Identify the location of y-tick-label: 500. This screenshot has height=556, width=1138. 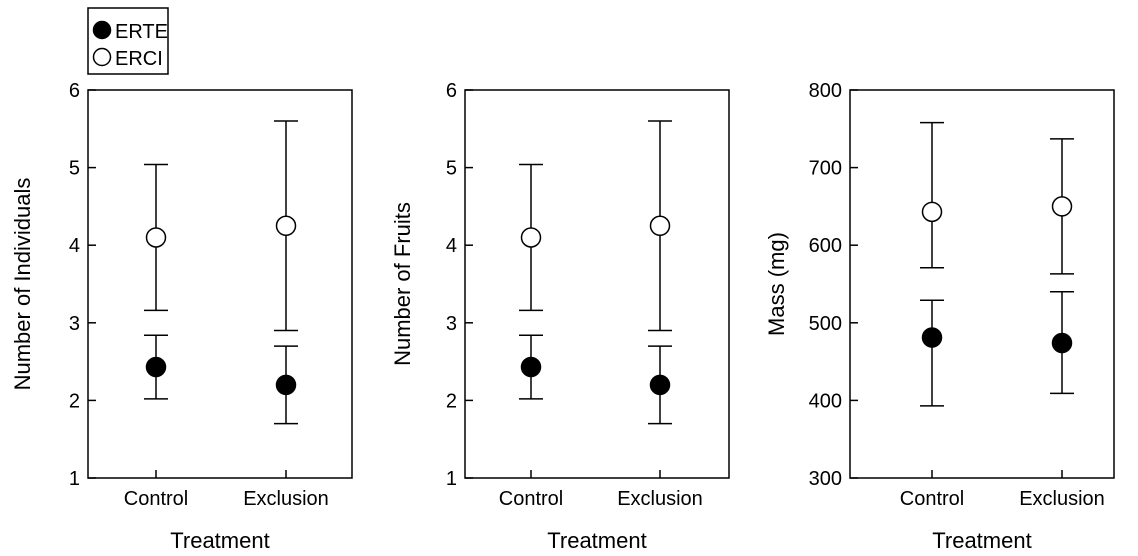
(825, 324).